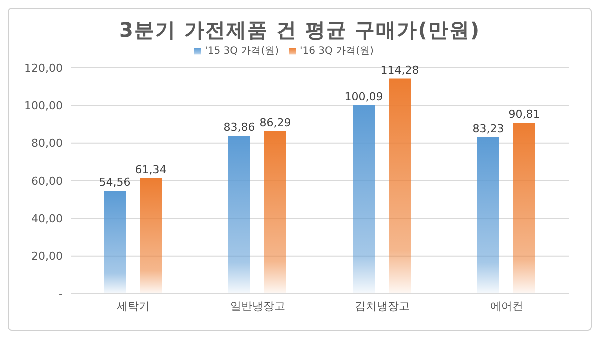 The height and width of the screenshot is (339, 600). I want to click on y-tick-label: 80,00, so click(47, 143).